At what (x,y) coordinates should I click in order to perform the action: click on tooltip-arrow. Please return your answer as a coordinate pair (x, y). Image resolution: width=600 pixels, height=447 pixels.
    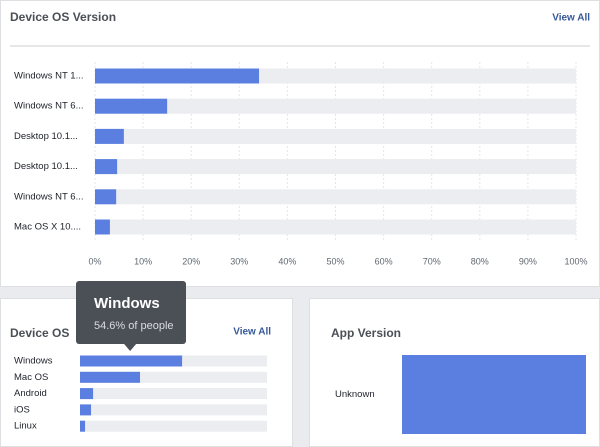
    Looking at the image, I should click on (130, 347).